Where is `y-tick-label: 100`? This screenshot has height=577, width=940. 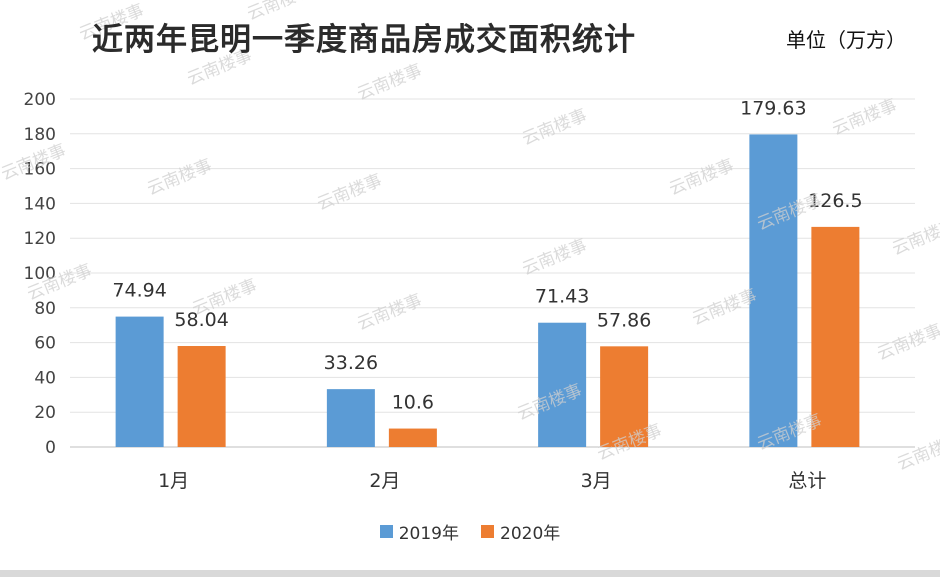
y-tick-label: 100 is located at coordinates (40, 274).